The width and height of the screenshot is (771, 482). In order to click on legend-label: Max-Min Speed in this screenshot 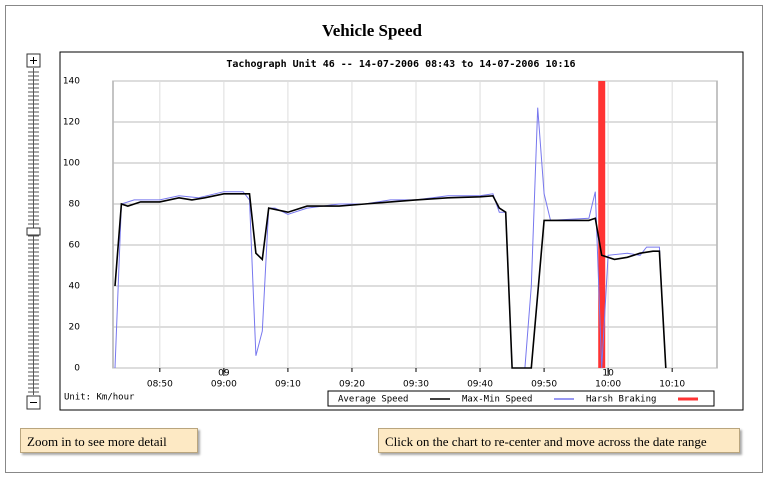, I will do `click(497, 400)`.